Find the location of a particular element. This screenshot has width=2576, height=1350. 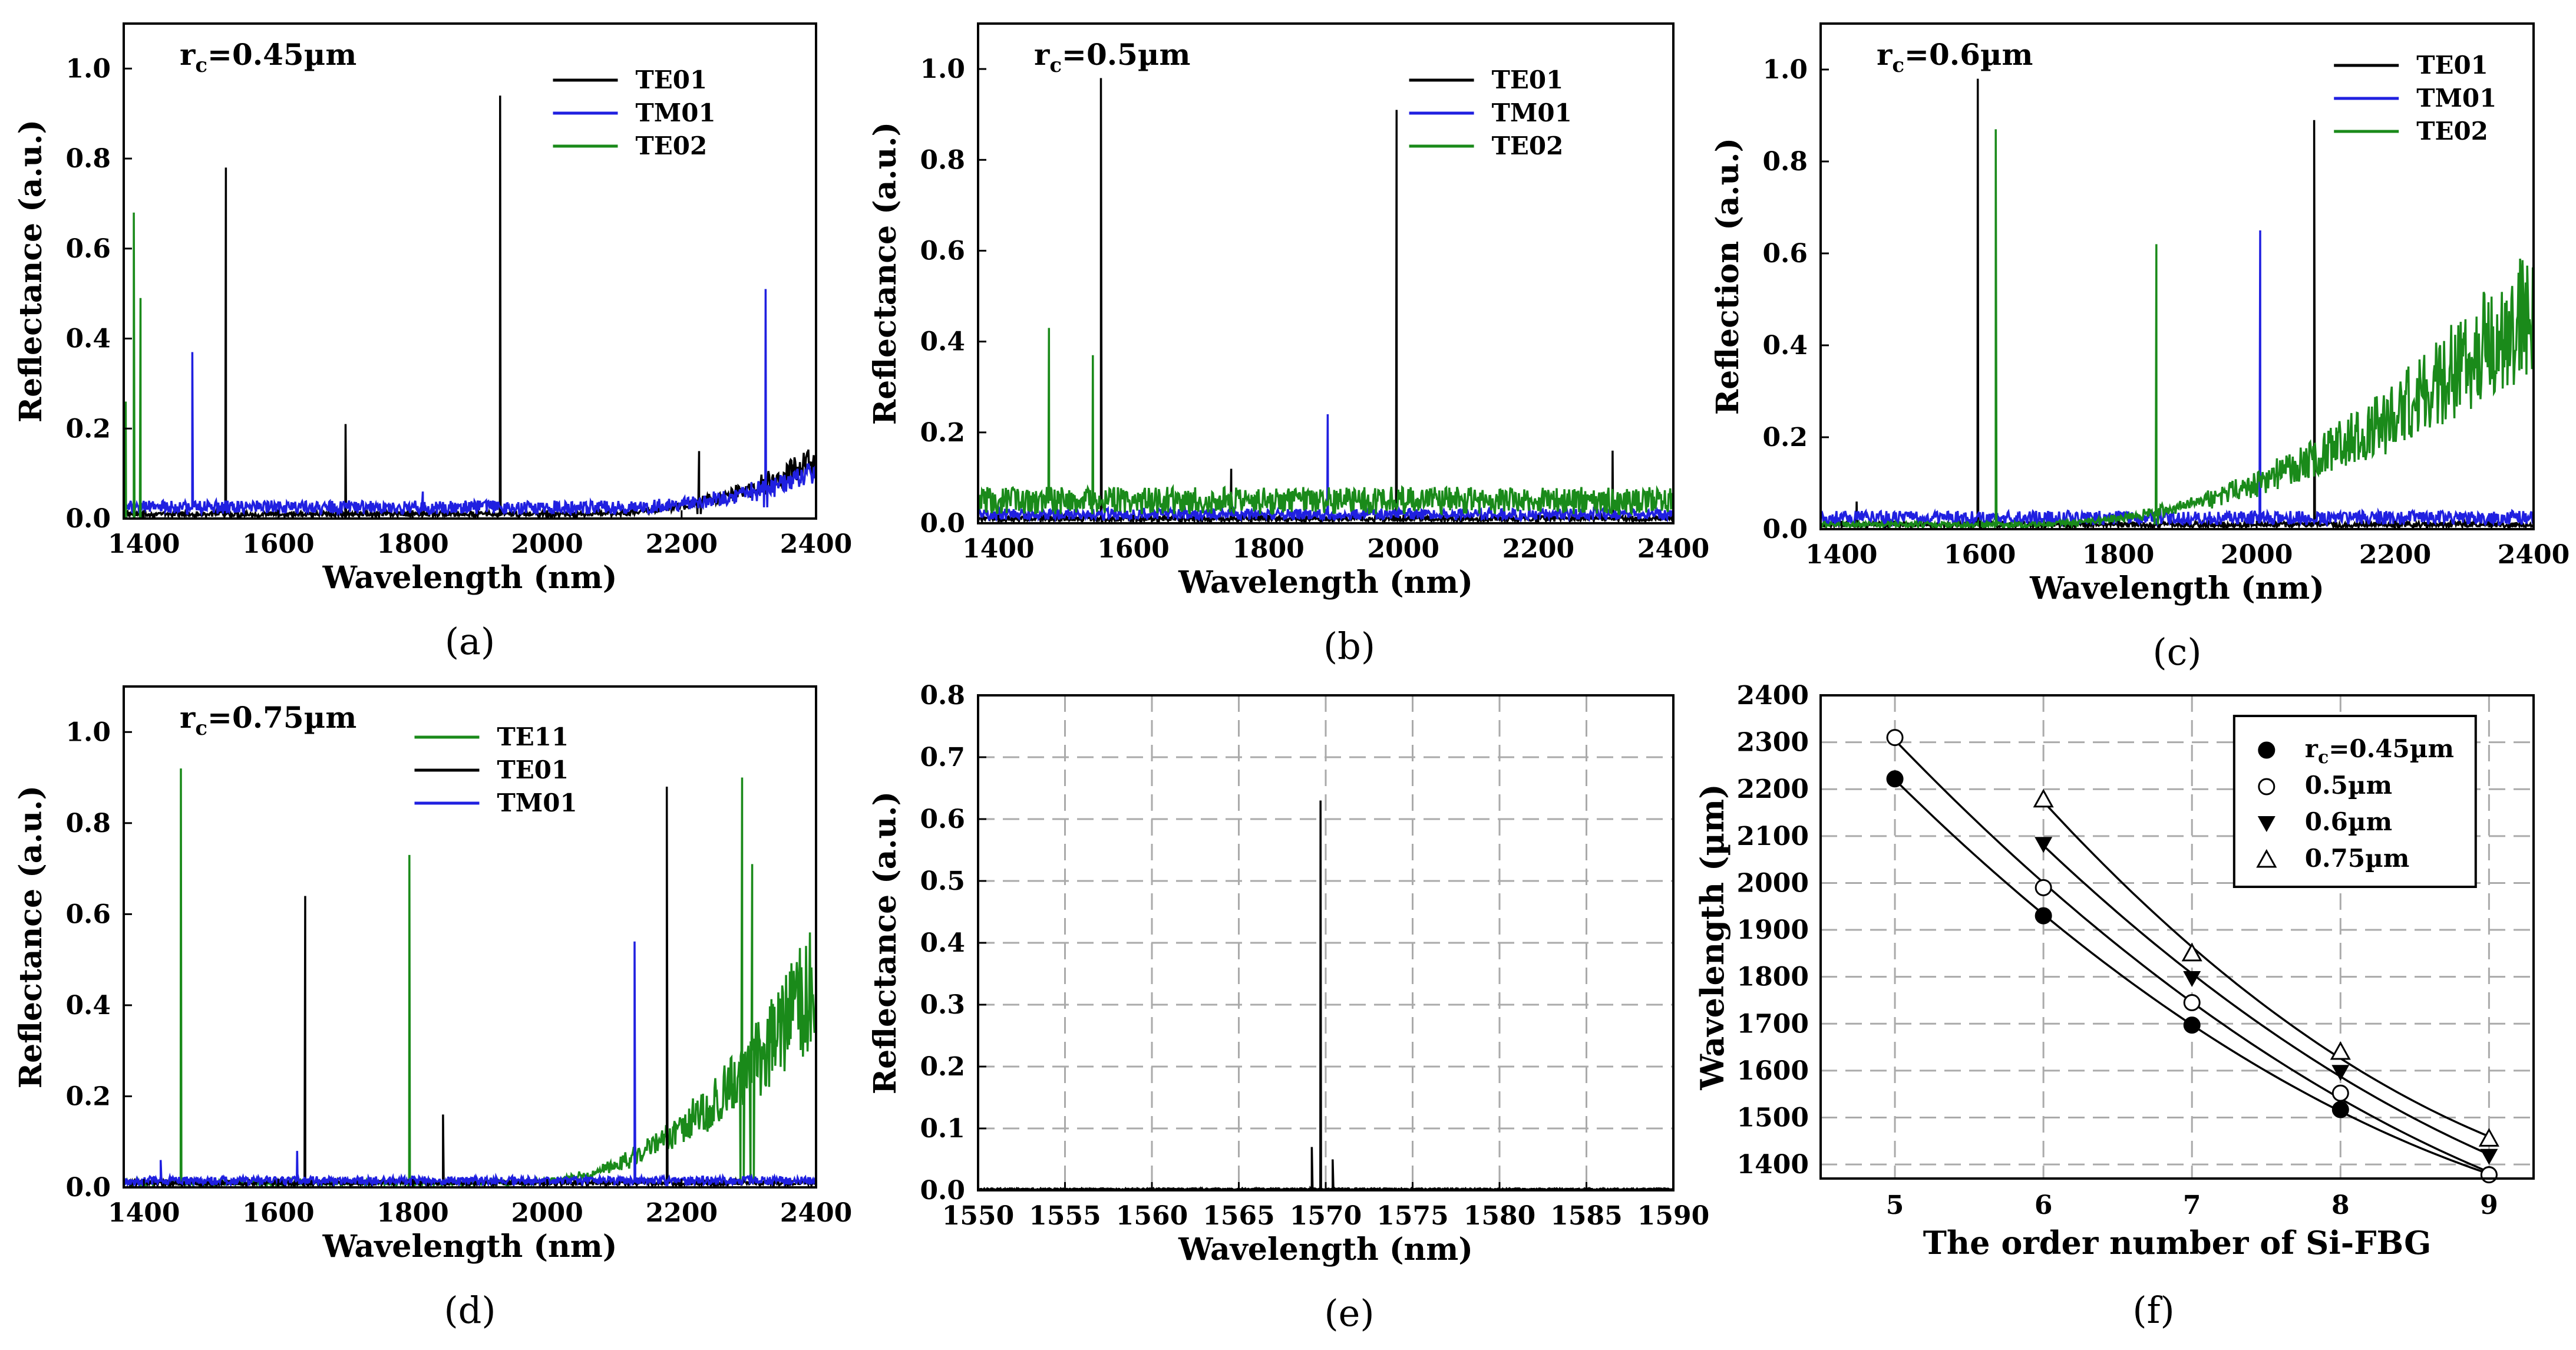

fit-curve is located at coordinates (2266, 970).